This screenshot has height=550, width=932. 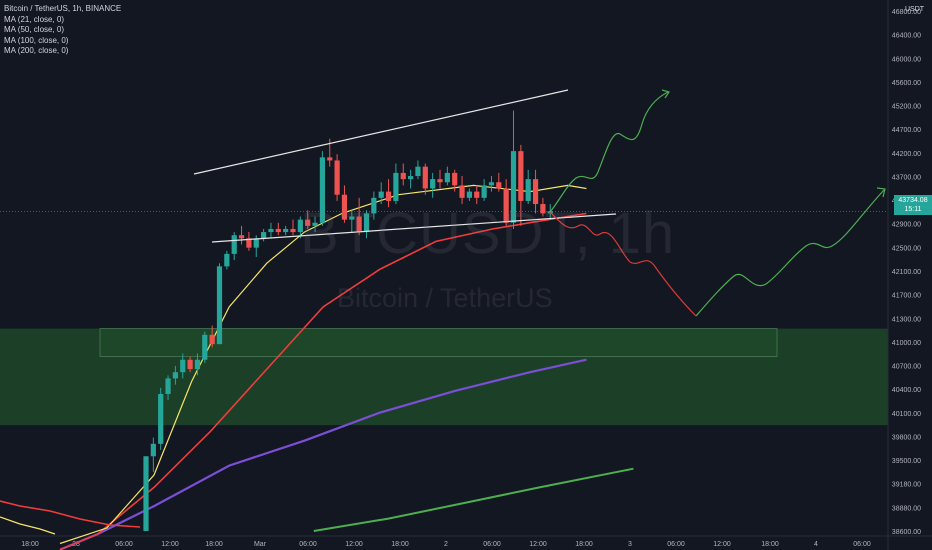 What do you see at coordinates (906, 437) in the screenshot?
I see `y-tick-label: 39800.00` at bounding box center [906, 437].